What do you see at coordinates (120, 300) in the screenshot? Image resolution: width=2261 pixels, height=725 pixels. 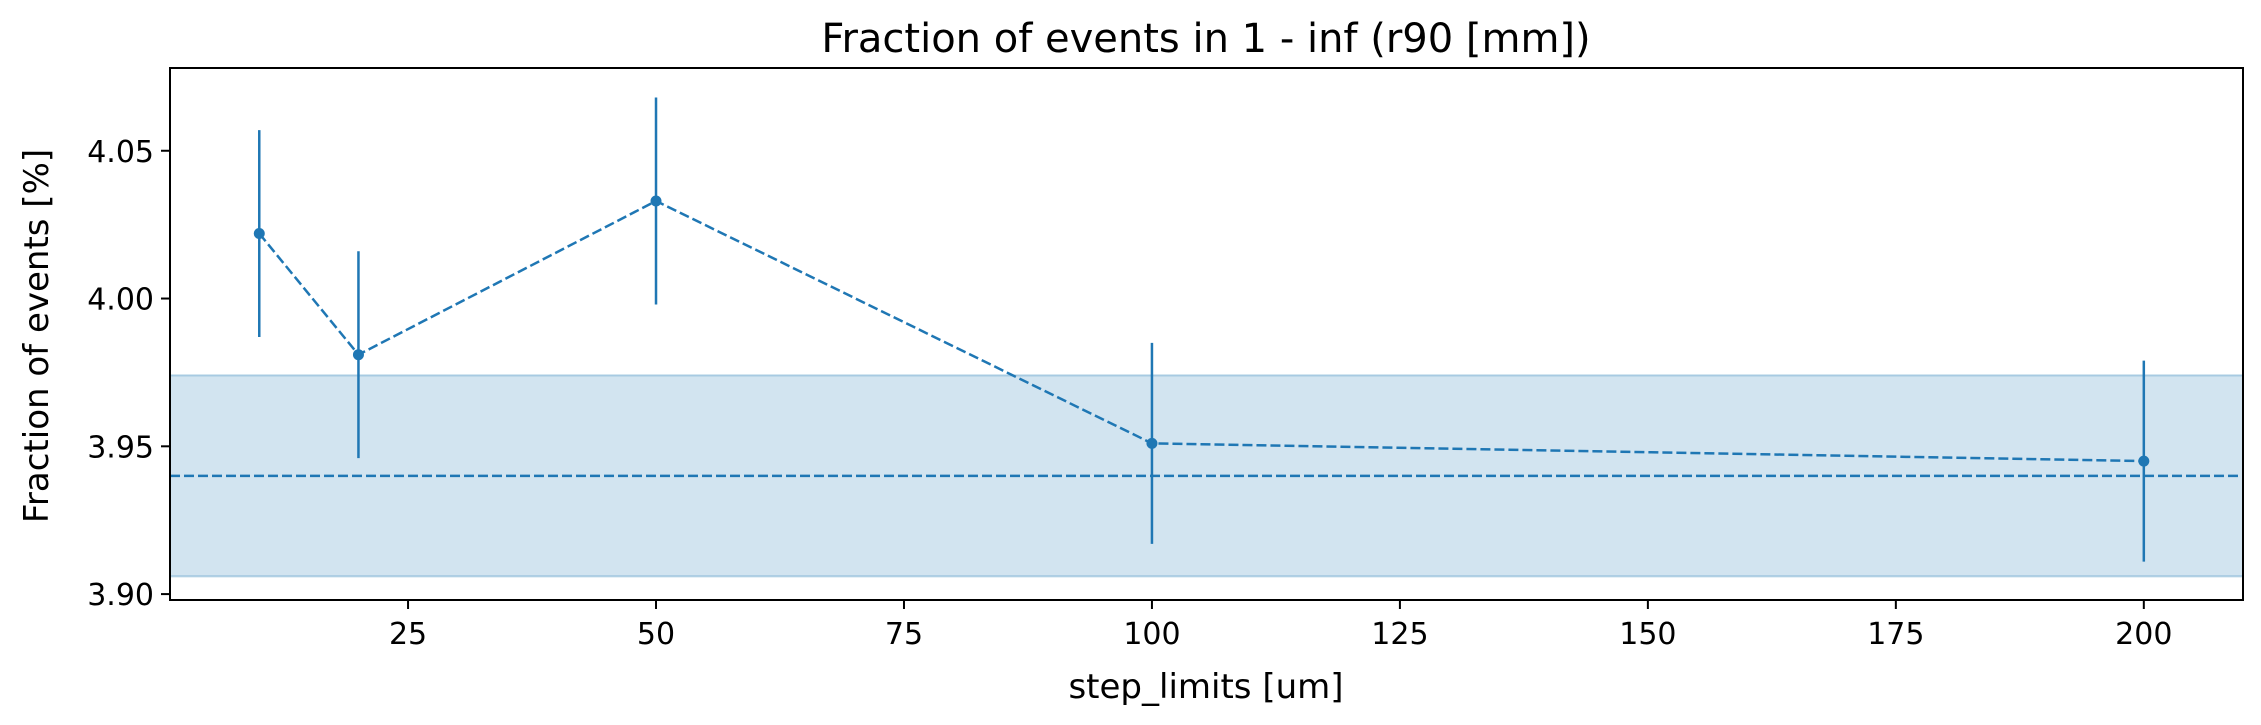 I see `y-tick-label: 4.00` at bounding box center [120, 300].